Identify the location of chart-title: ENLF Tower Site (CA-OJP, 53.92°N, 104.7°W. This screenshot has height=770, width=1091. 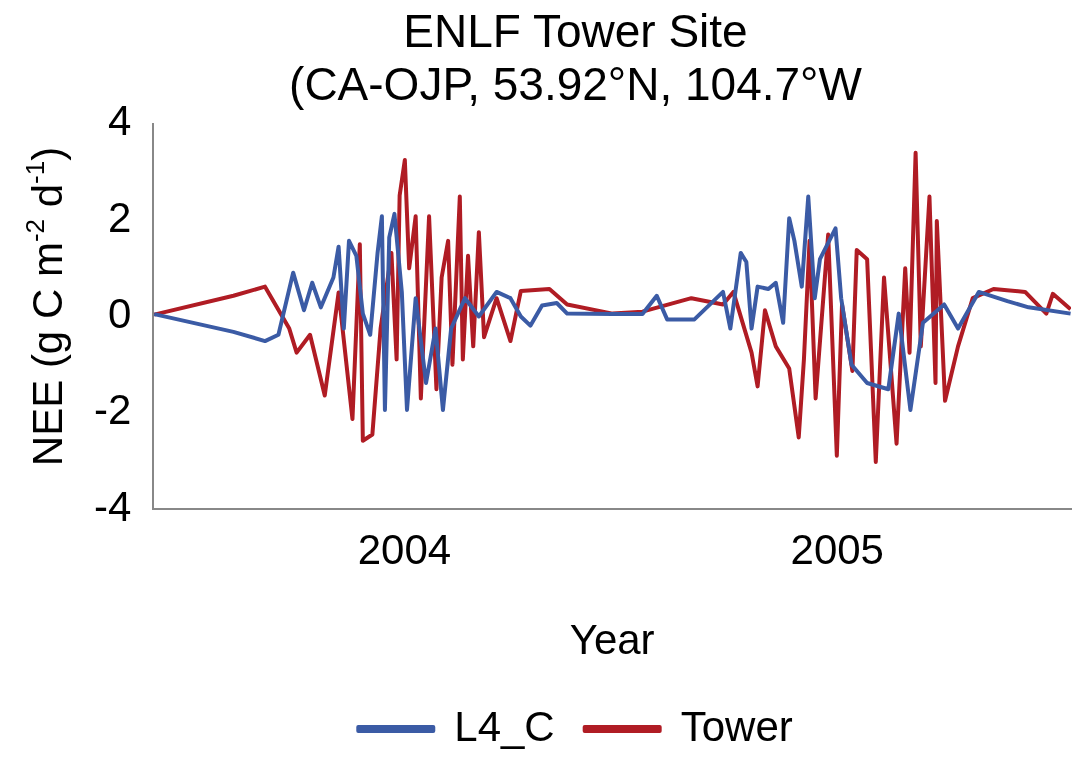
(576, 58).